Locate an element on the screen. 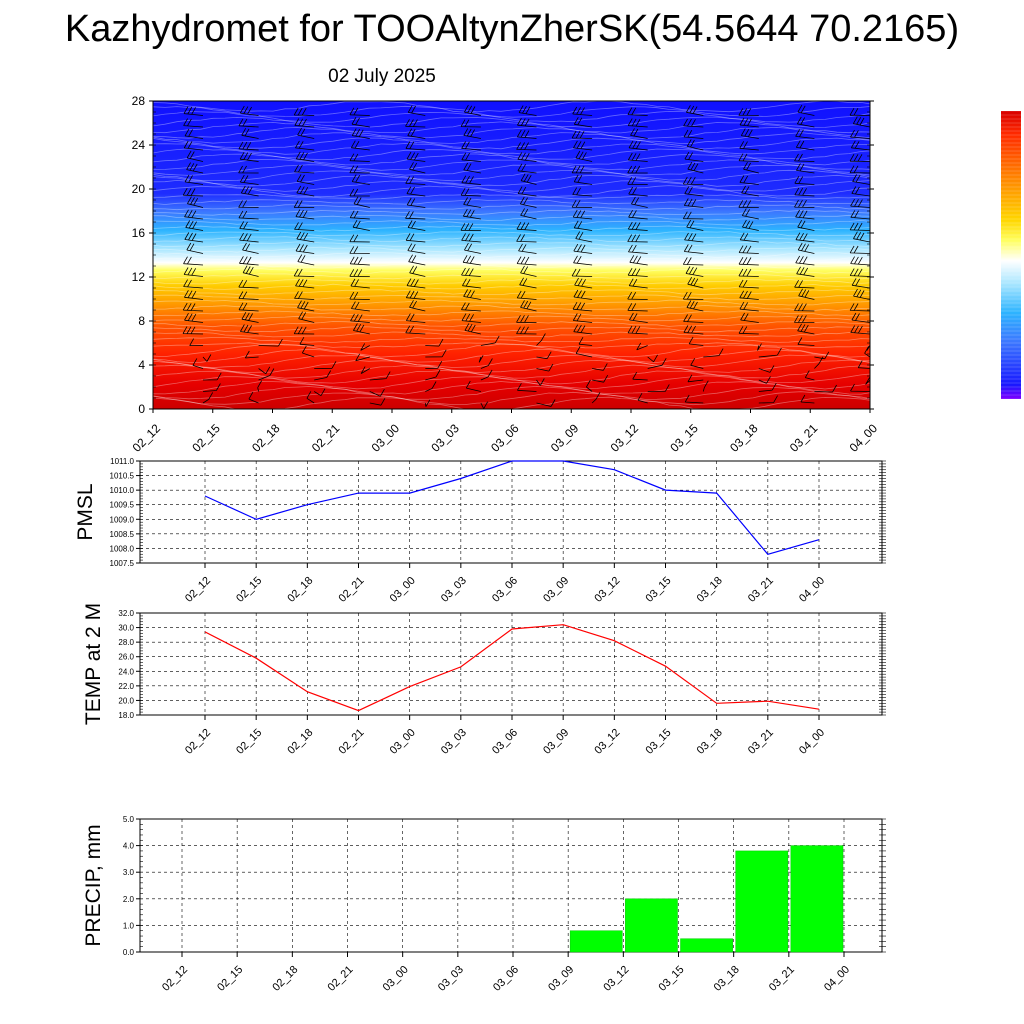 This screenshot has width=1024, height=1024. y-tick-label: 30.0 is located at coordinates (126, 628).